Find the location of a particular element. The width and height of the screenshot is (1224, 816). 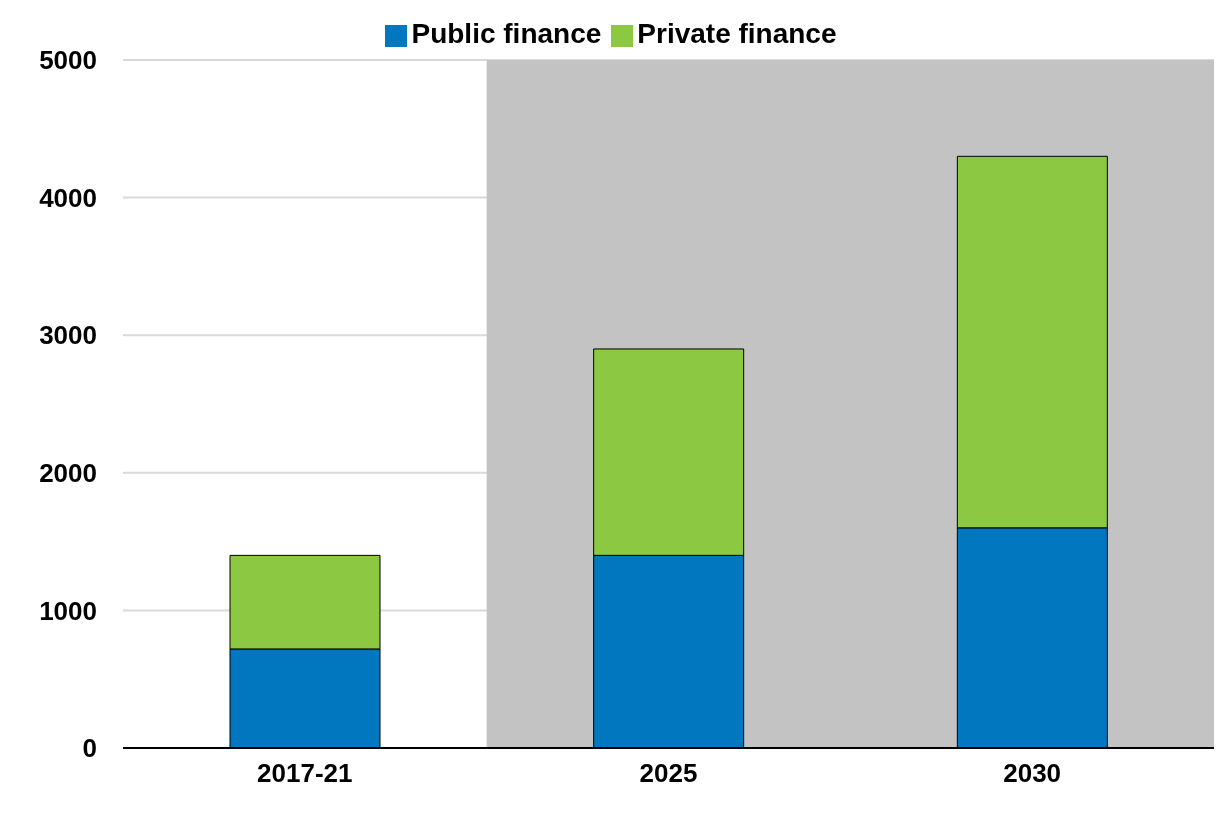

legend-label: Private finance is located at coordinates (737, 33).